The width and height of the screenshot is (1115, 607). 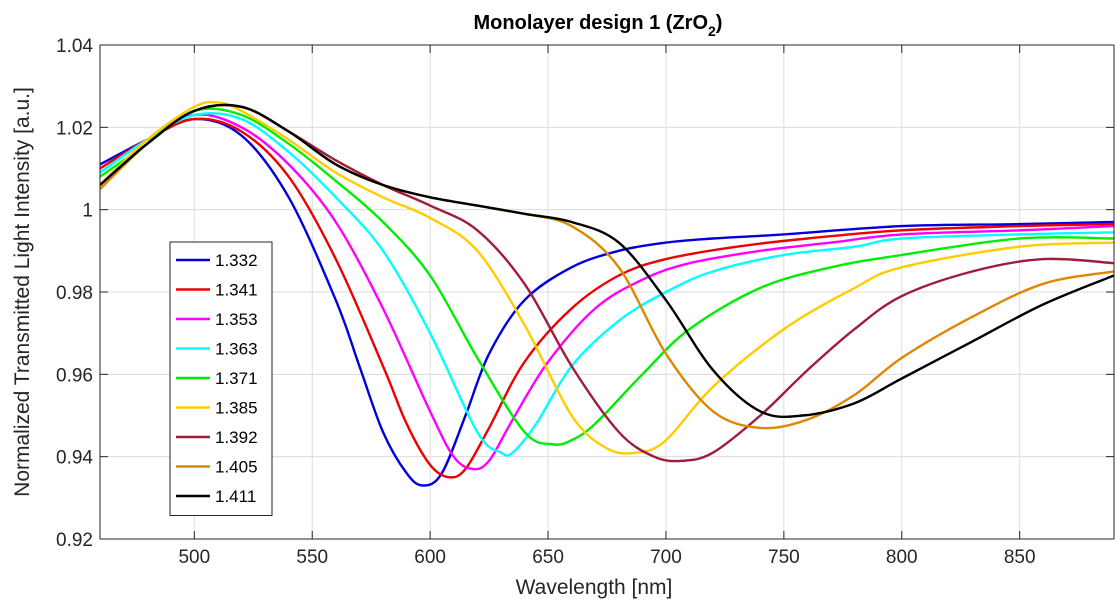 What do you see at coordinates (236, 378) in the screenshot?
I see `legend-label: 1.371` at bounding box center [236, 378].